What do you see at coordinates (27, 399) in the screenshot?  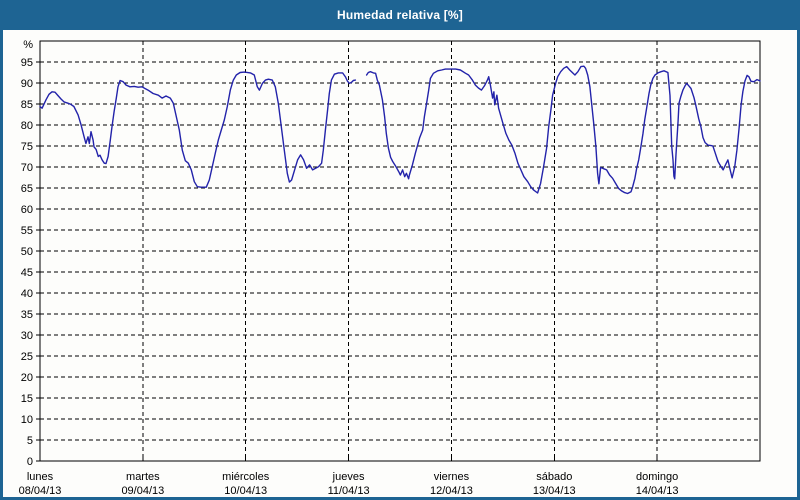 I see `y-axis-tick-label: 15` at bounding box center [27, 399].